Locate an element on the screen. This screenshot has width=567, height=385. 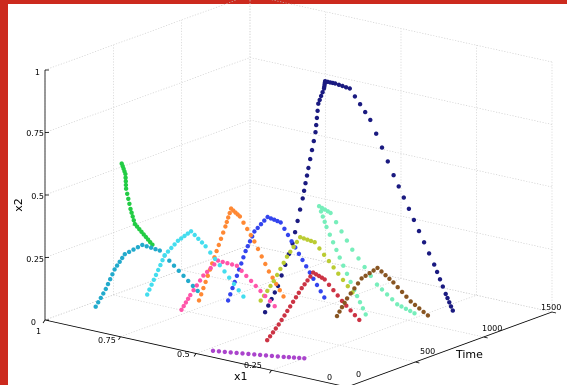
z-tick-label: 1 is located at coordinates (37, 72).